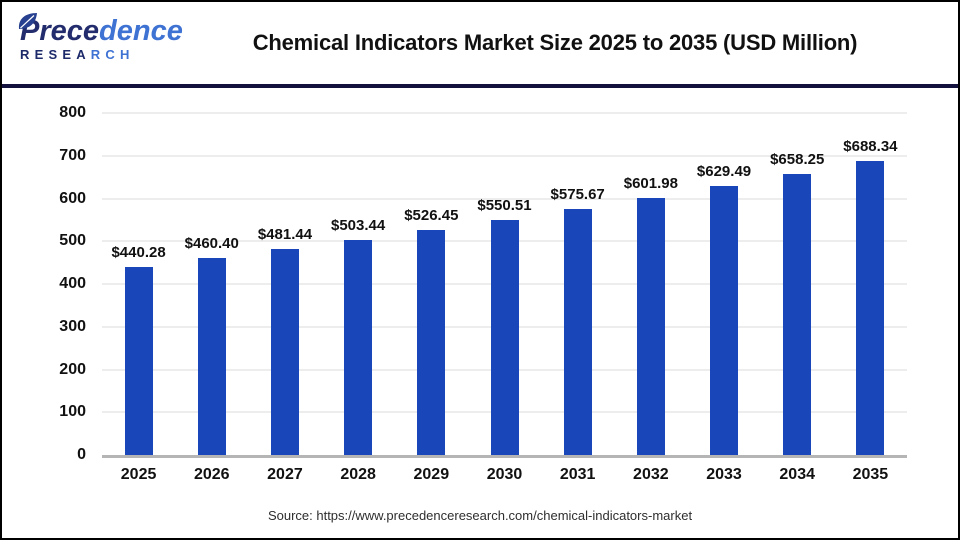 This screenshot has height=540, width=960. I want to click on y-tick-label-100: 100, so click(72, 412).